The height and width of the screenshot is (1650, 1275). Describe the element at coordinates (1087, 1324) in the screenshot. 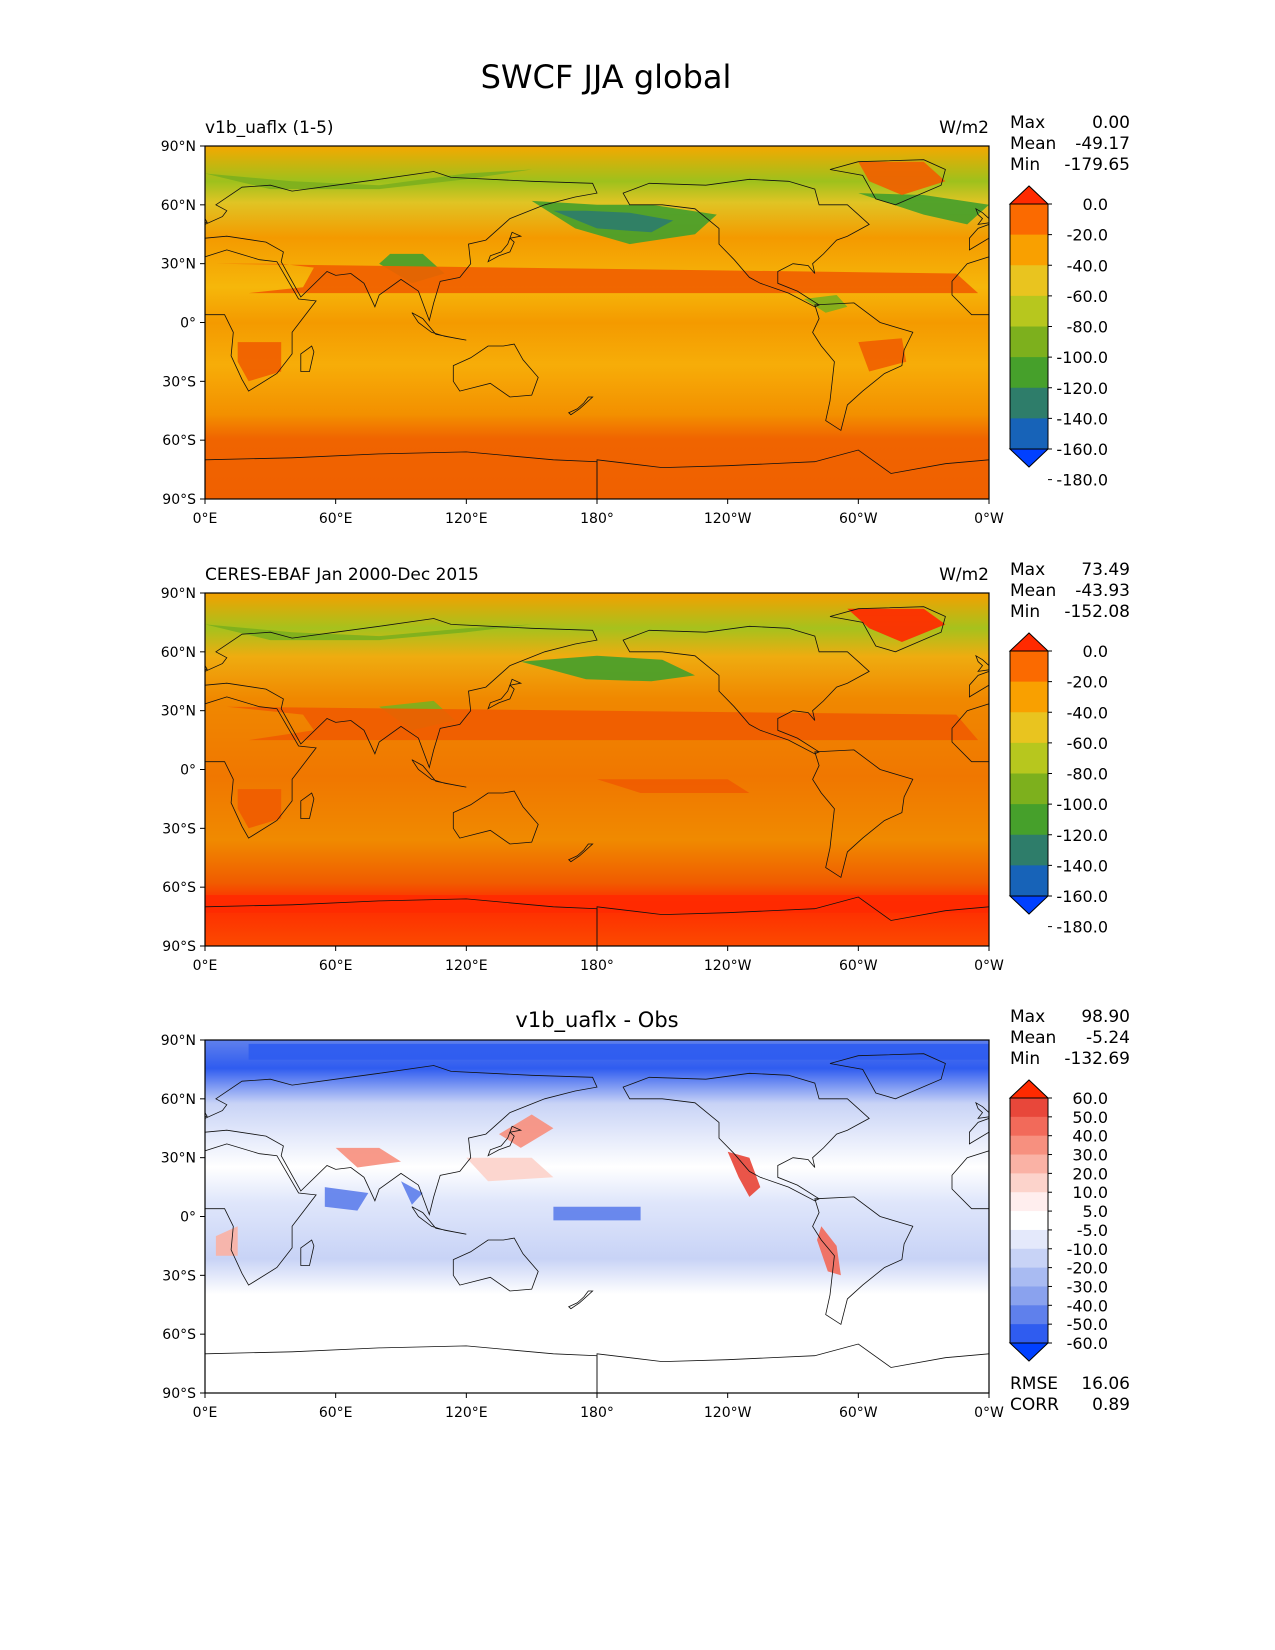

I see `colorbar-label: -50.0` at that location.